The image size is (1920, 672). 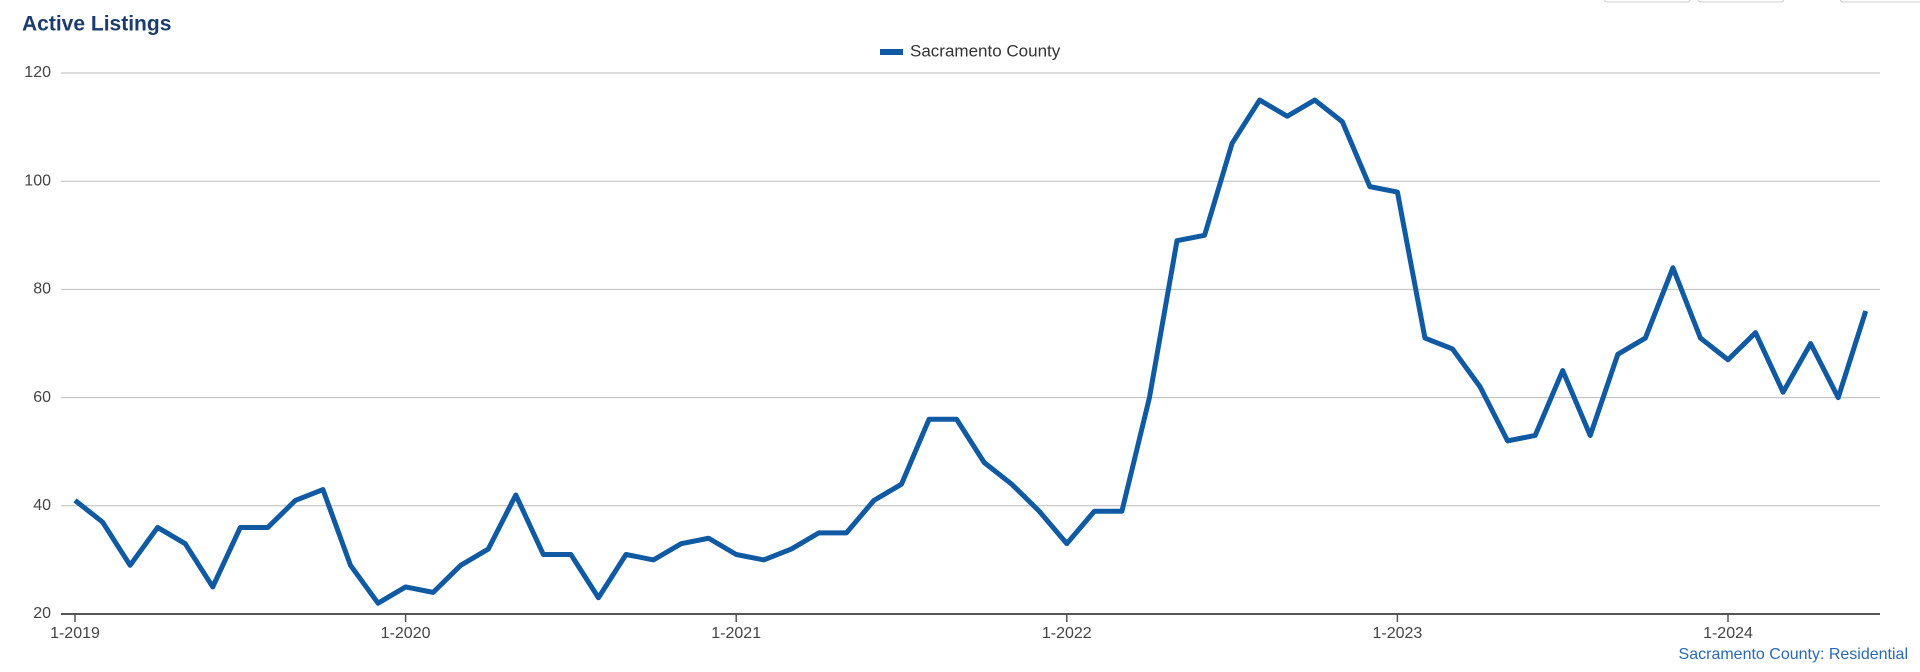 What do you see at coordinates (1397, 633) in the screenshot?
I see `x-tick-label: 1-2023` at bounding box center [1397, 633].